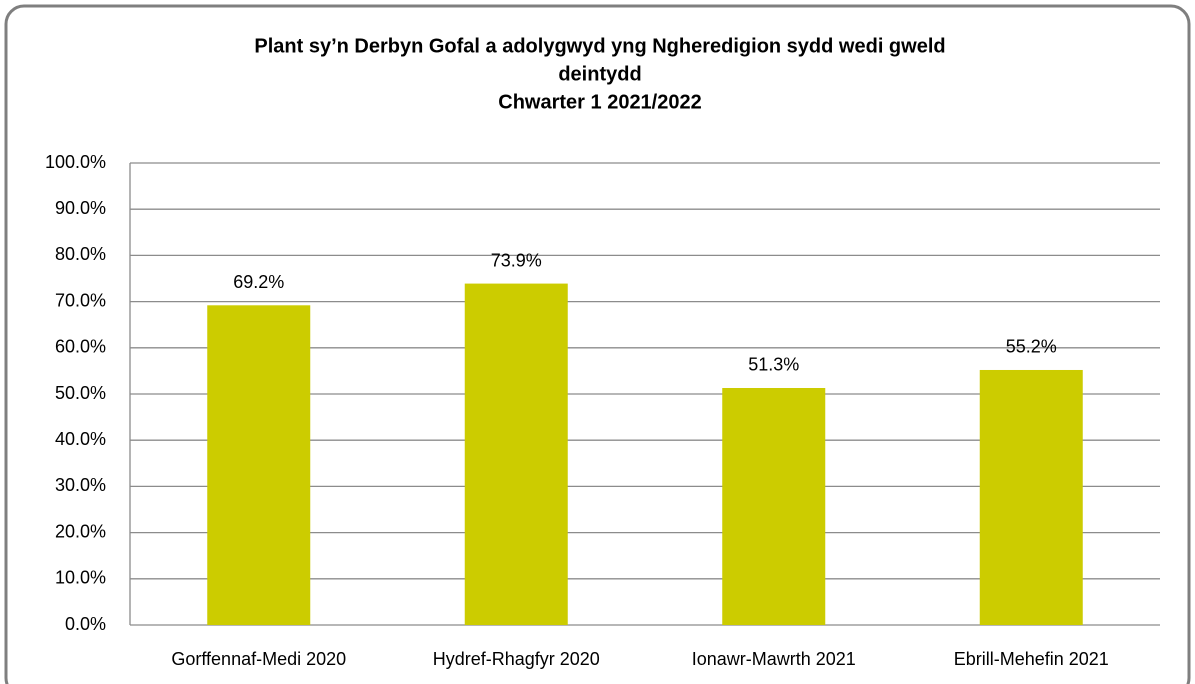 The image size is (1195, 684). Describe the element at coordinates (85, 624) in the screenshot. I see `y-tick-label: 0.0%` at that location.